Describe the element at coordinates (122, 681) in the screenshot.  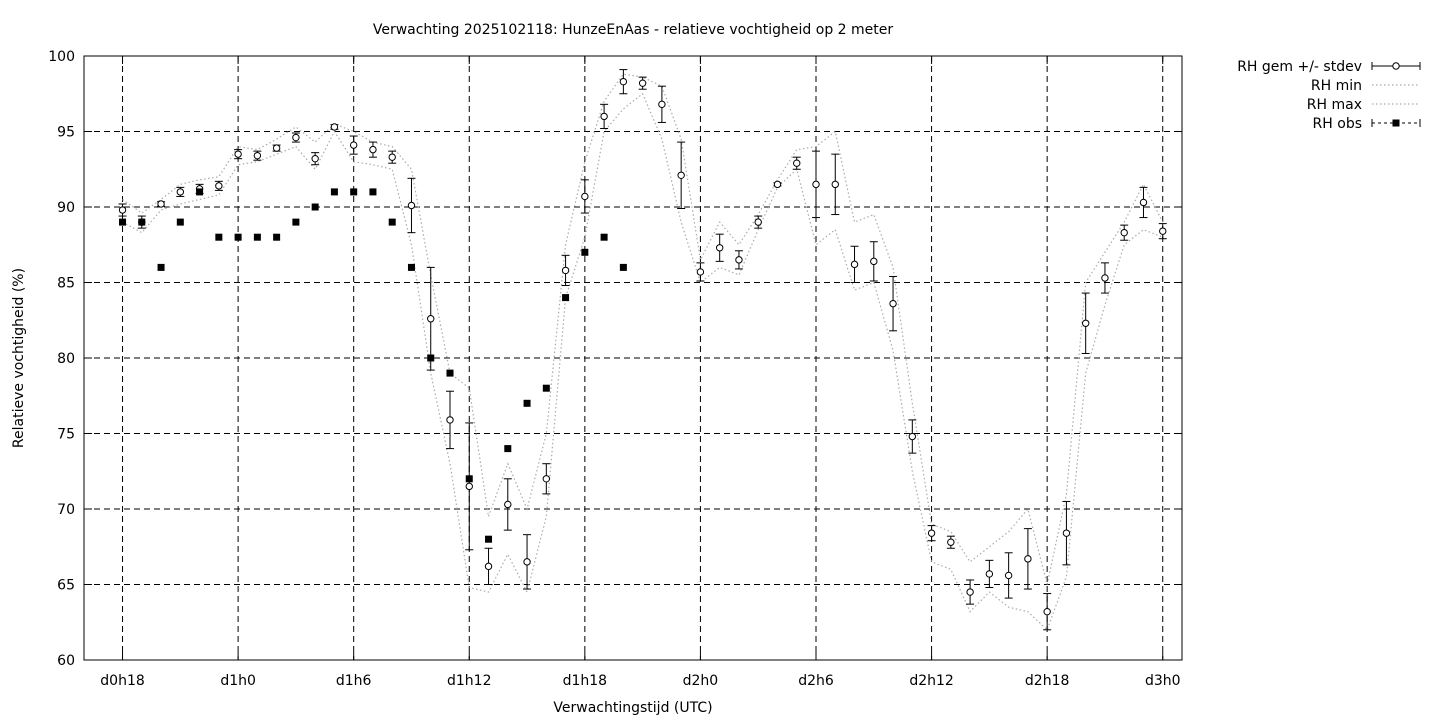
I see `x-tick-label: d0h18` at that location.